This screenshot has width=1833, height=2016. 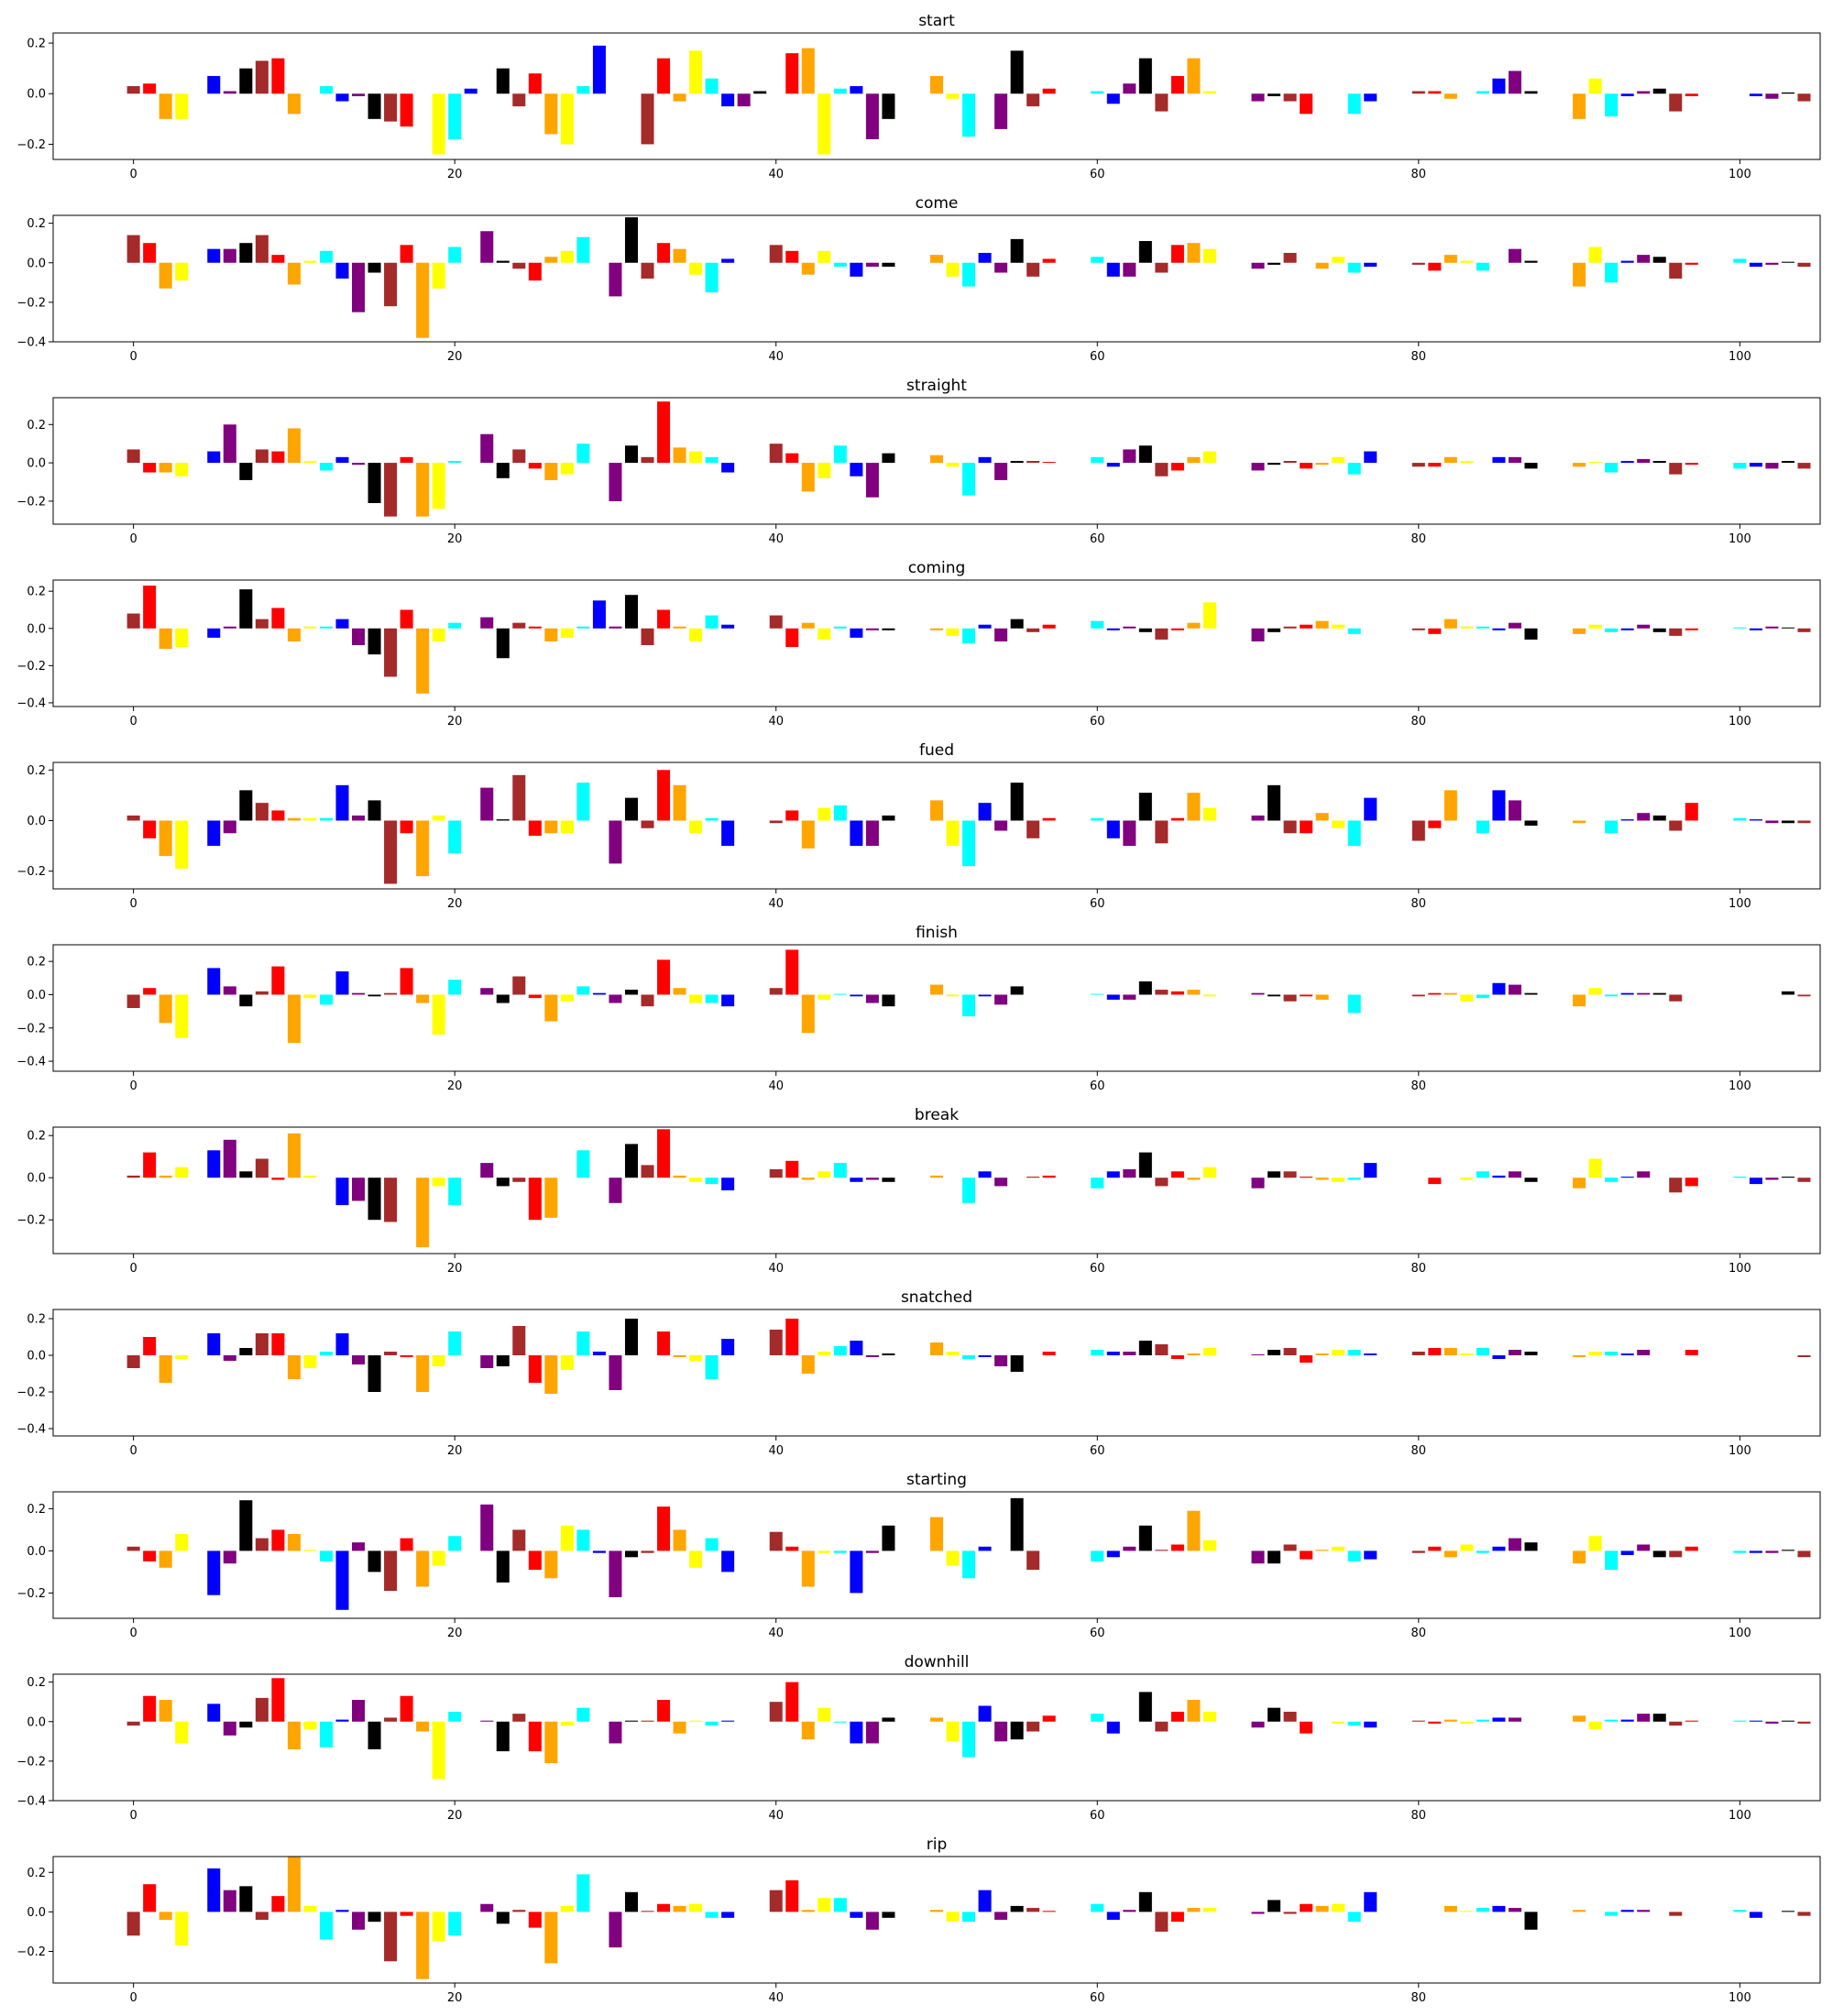 What do you see at coordinates (31, 1952) in the screenshot?
I see `y-tick-label: −0.2` at bounding box center [31, 1952].